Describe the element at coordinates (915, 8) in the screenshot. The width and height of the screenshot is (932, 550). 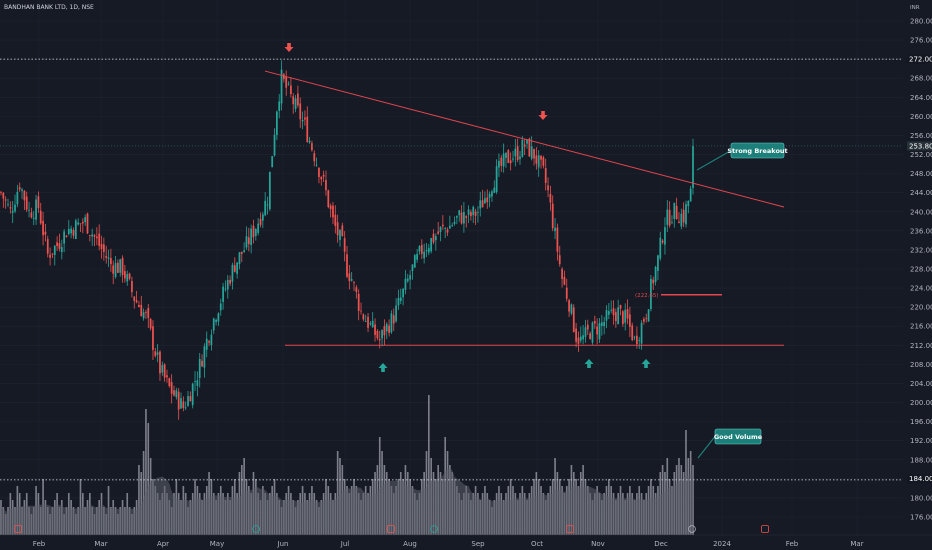
I see `currency-label: INR` at that location.